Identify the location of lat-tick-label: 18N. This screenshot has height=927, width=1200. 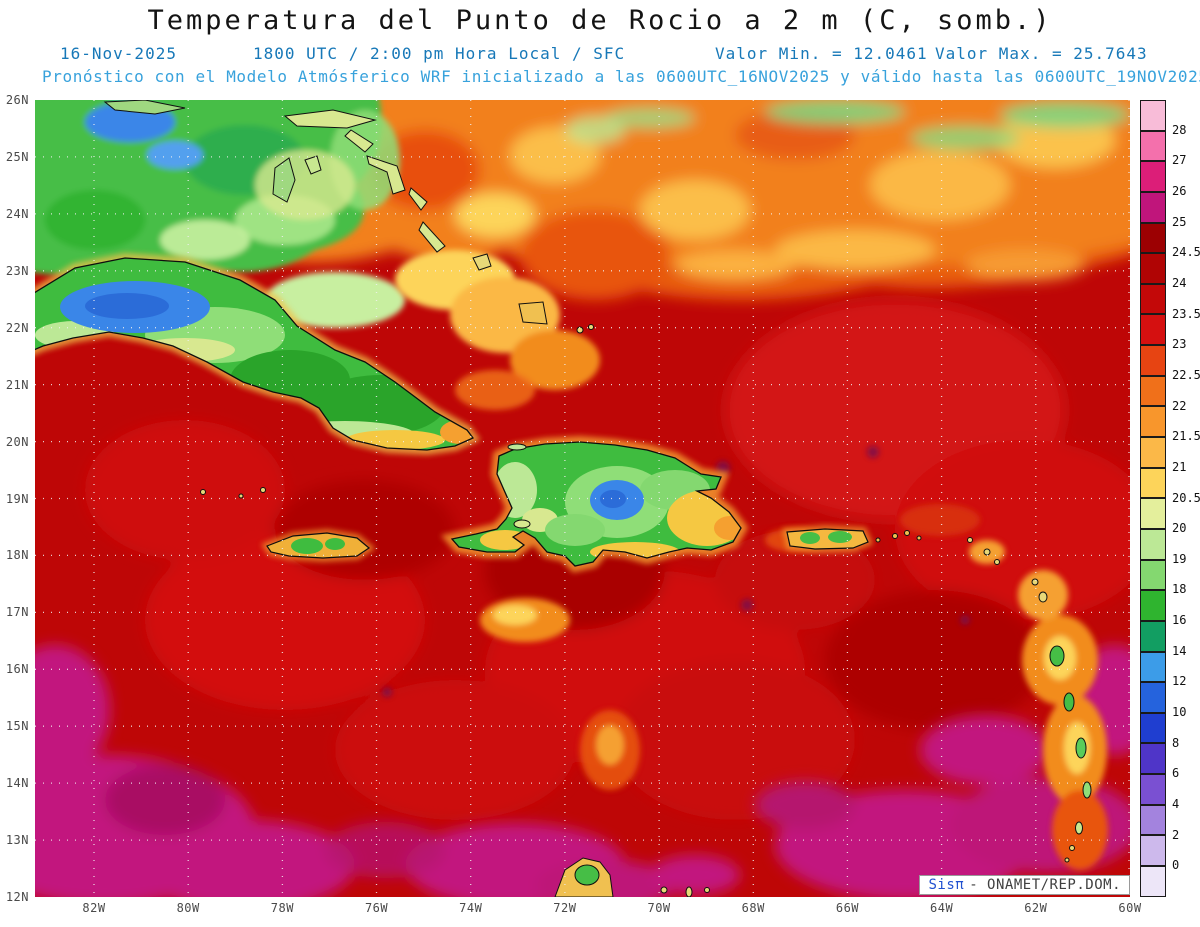
(17, 555).